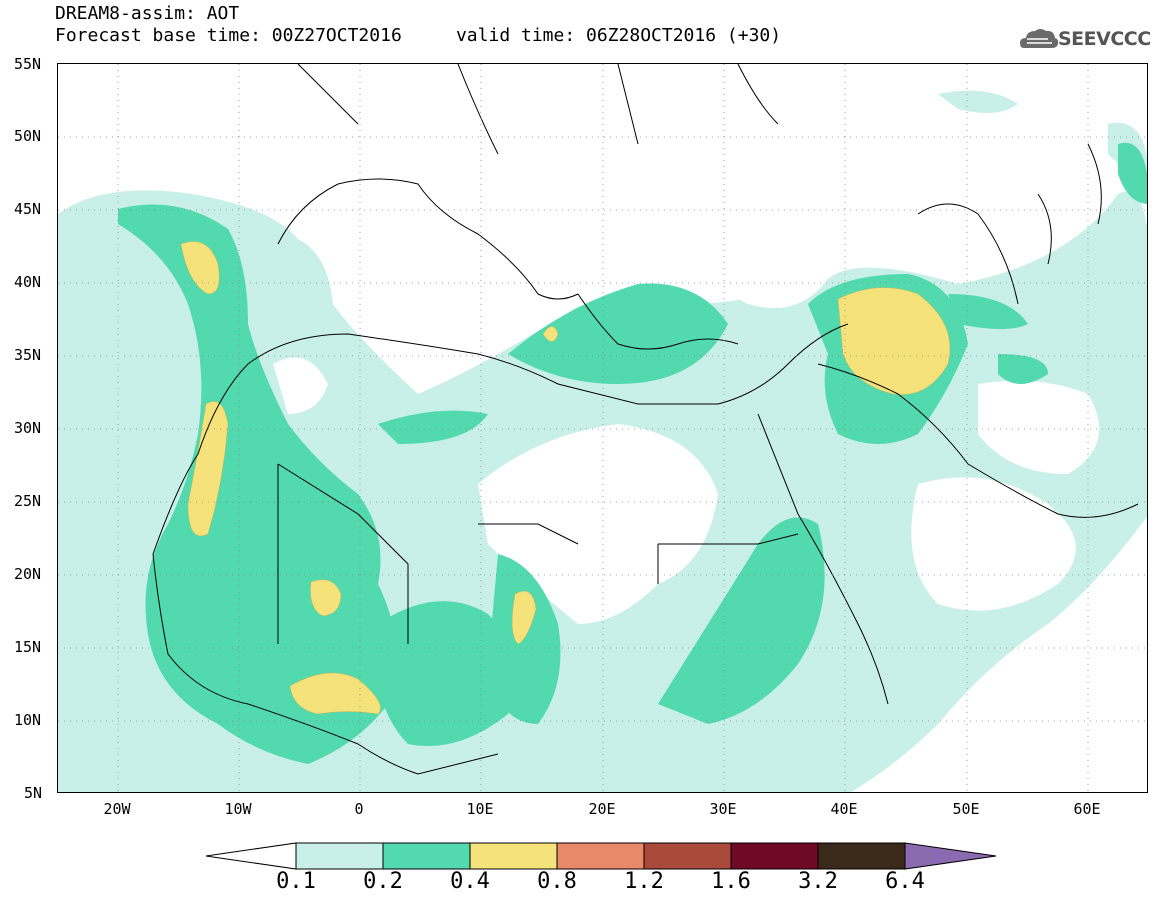 The height and width of the screenshot is (905, 1165). Describe the element at coordinates (28, 209) in the screenshot. I see `lat-label-45n: 45N` at that location.